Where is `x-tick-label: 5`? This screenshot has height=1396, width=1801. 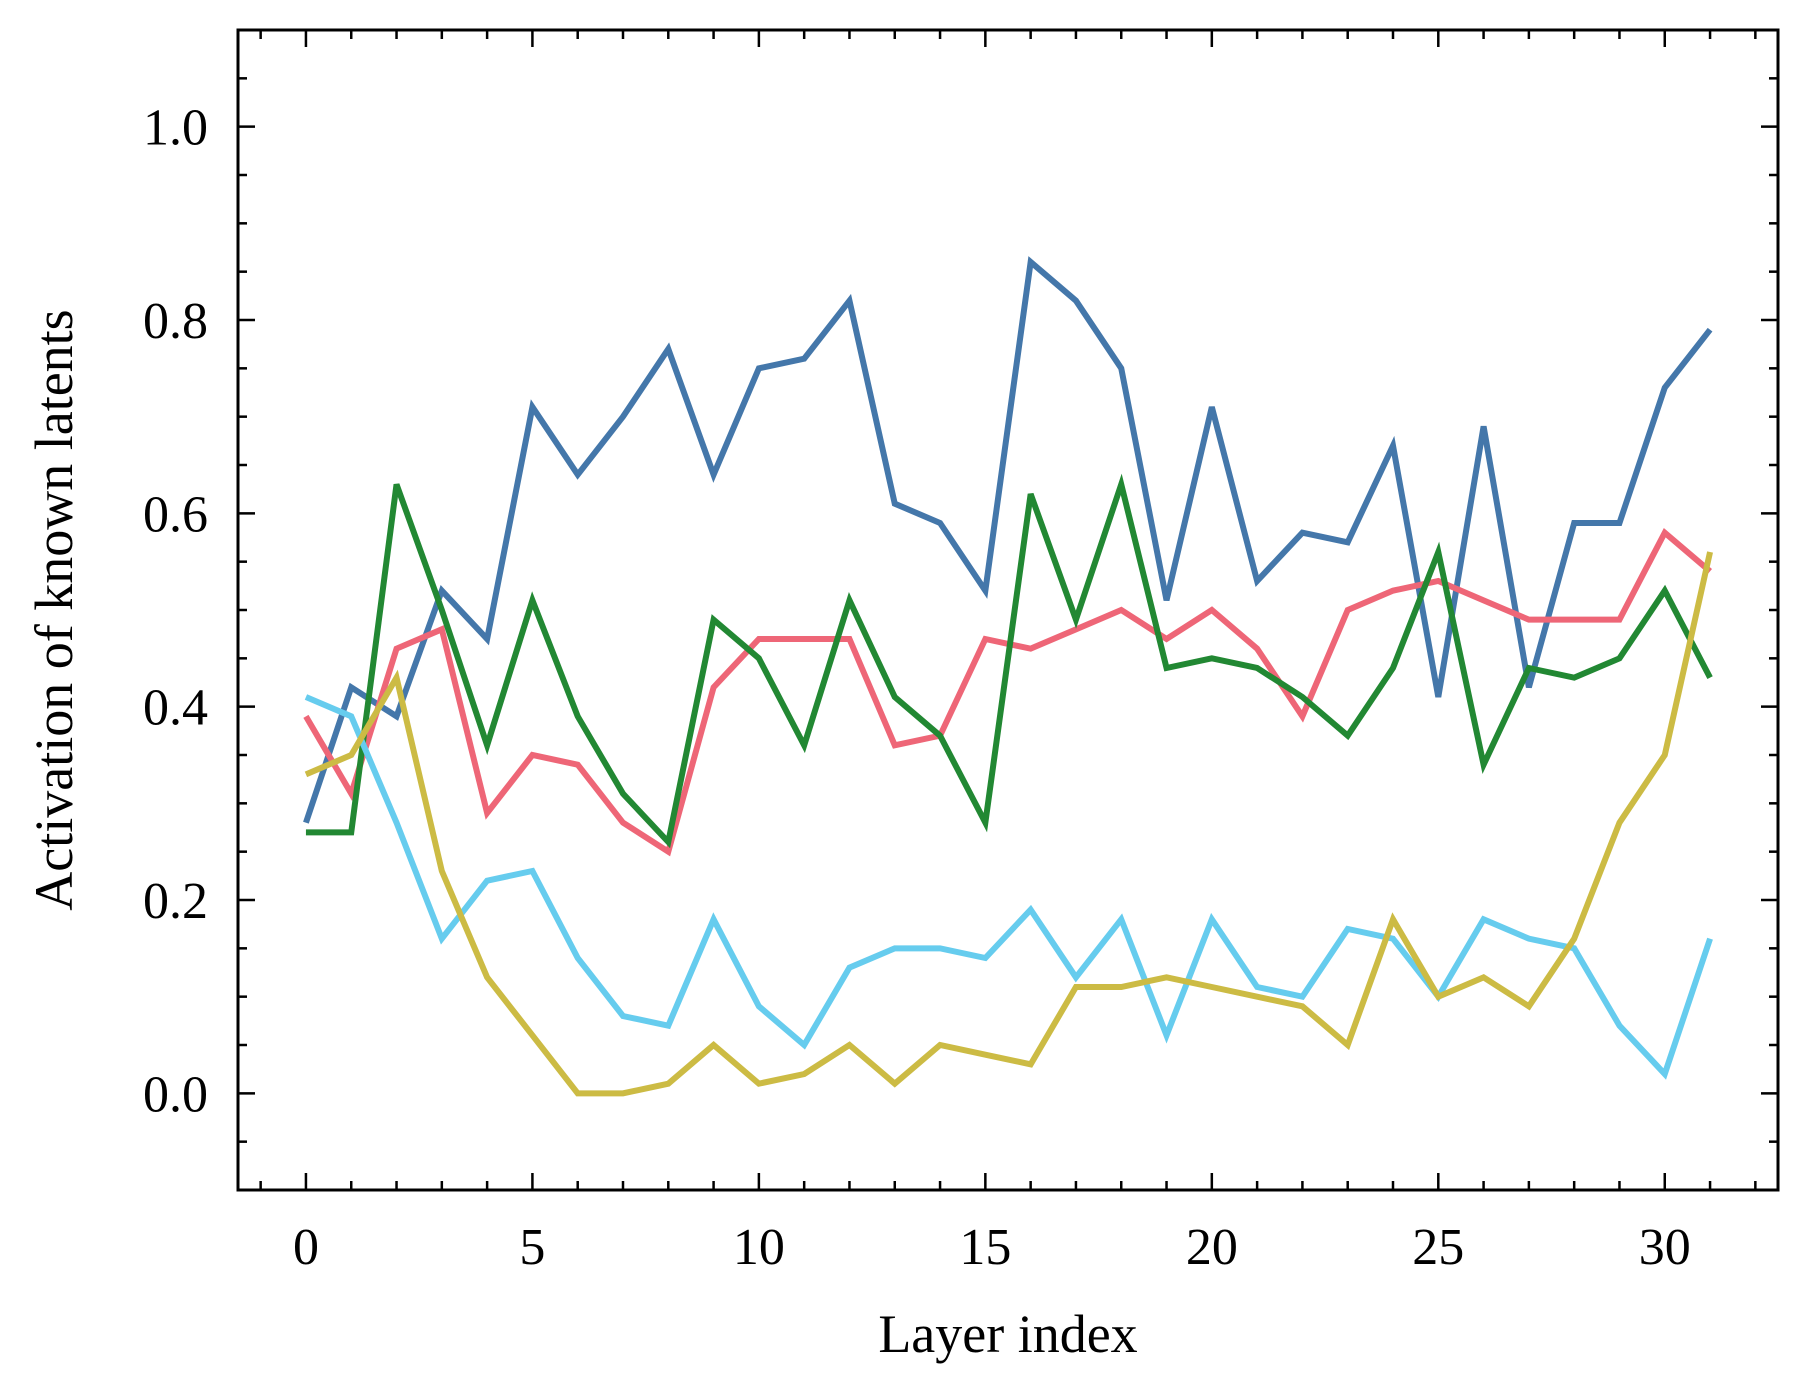 x-tick-label: 5 is located at coordinates (532, 1247).